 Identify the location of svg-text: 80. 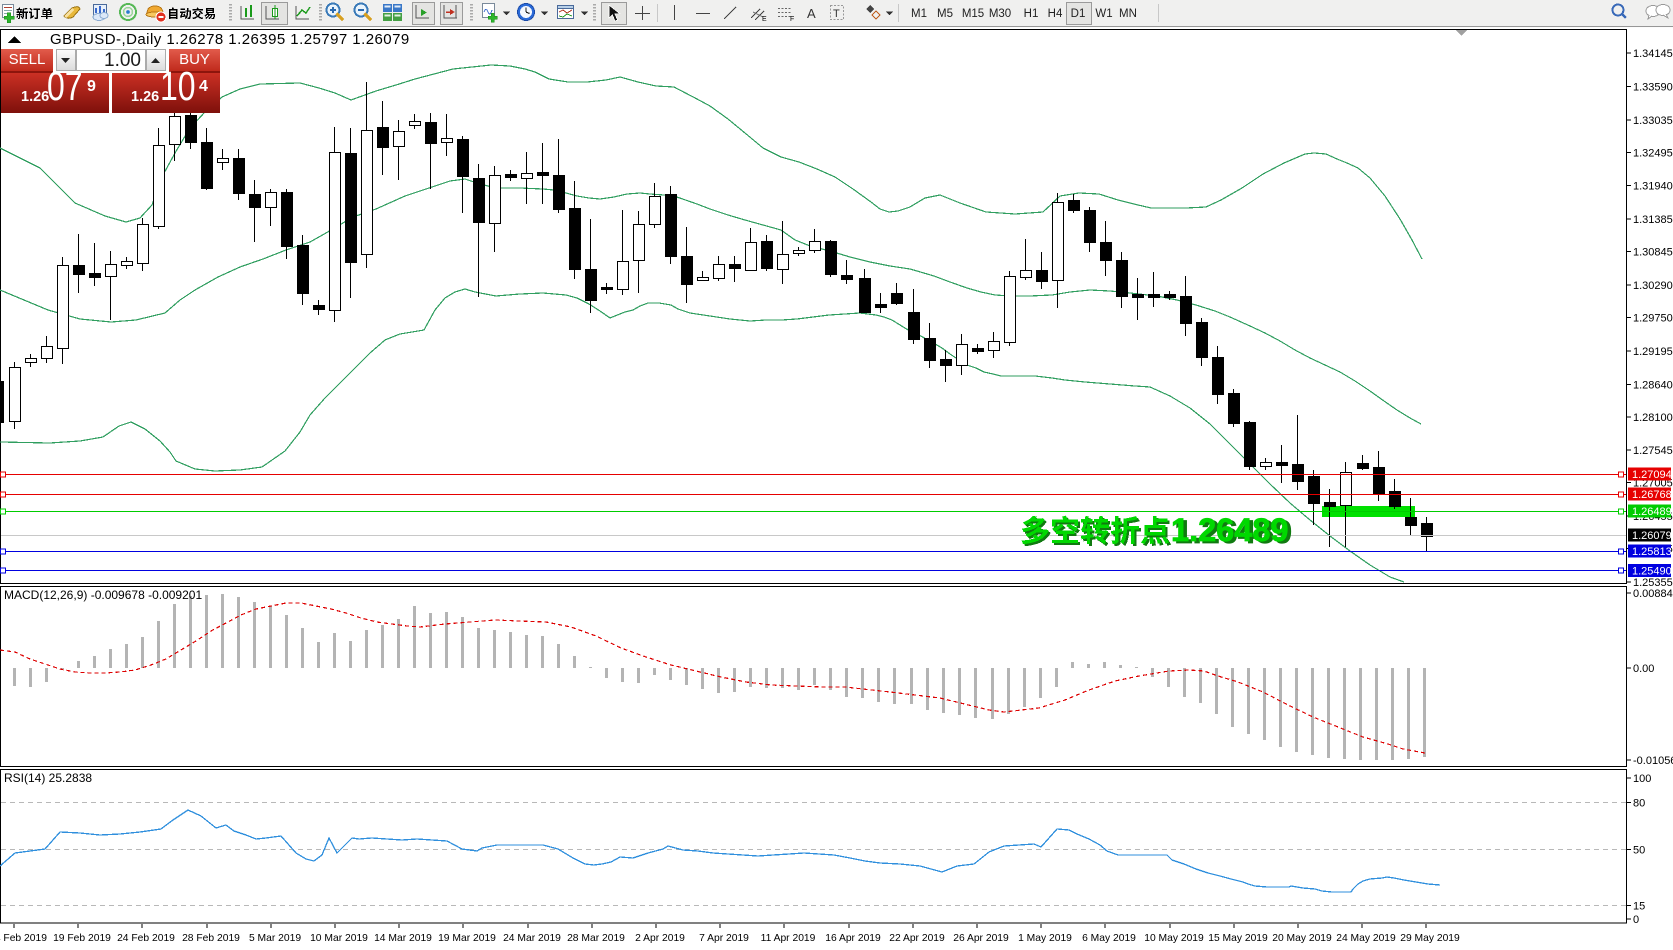
(1639, 804).